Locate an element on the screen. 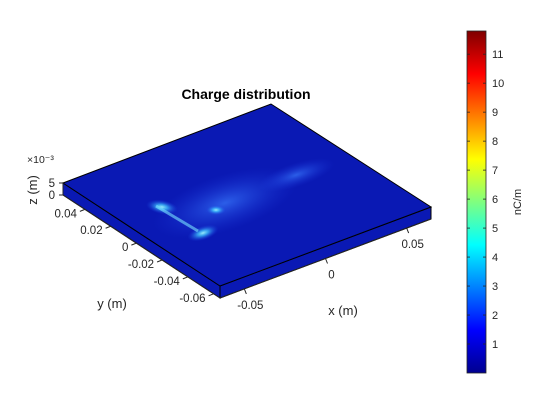 The height and width of the screenshot is (420, 560). colorbar: 1 2 3 4 5 6 7 8 9 10 11 nC/m is located at coordinates (495, 202).